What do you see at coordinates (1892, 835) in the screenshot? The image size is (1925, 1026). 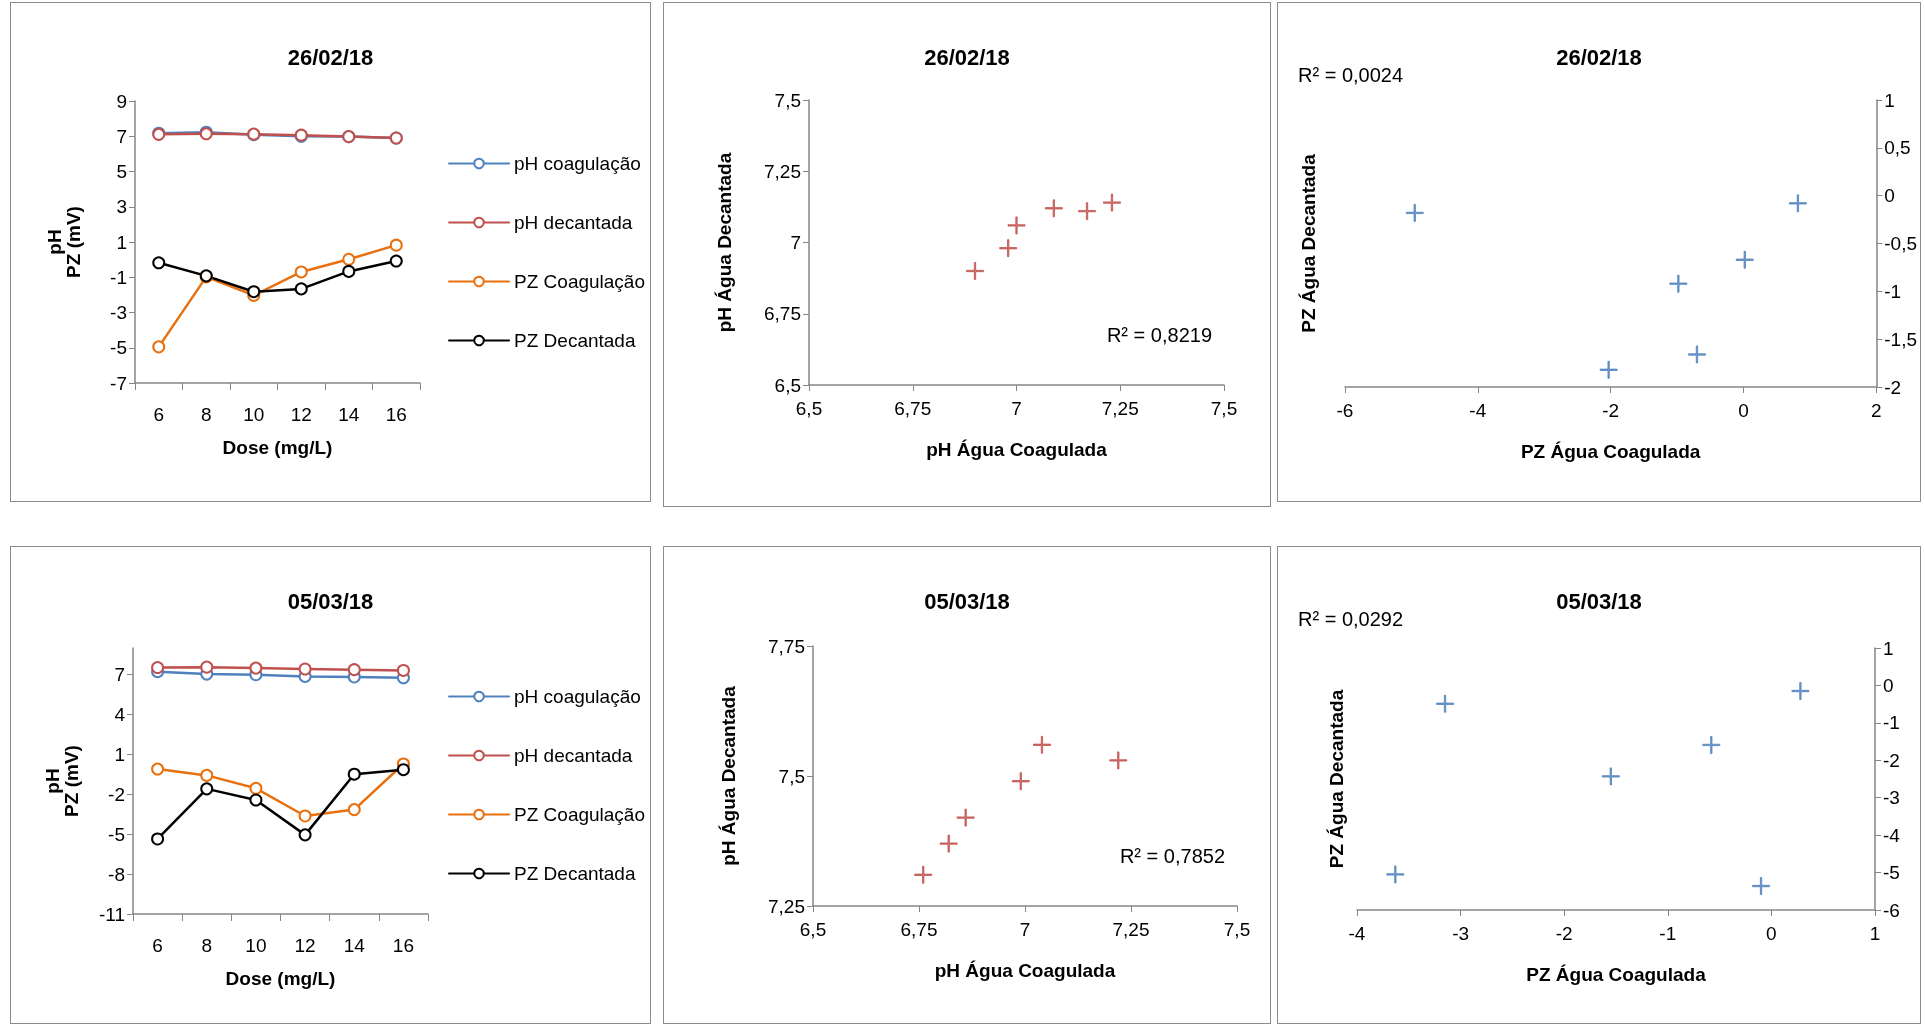 I see `y-tick-label: -4` at bounding box center [1892, 835].